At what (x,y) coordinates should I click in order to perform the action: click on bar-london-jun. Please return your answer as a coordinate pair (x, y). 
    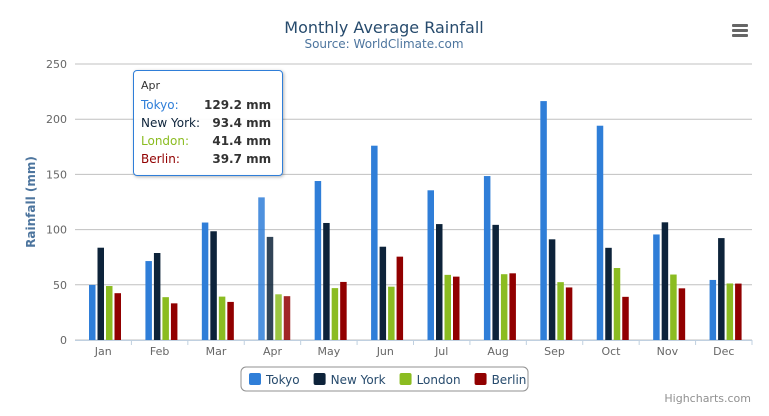
    Looking at the image, I should click on (391, 313).